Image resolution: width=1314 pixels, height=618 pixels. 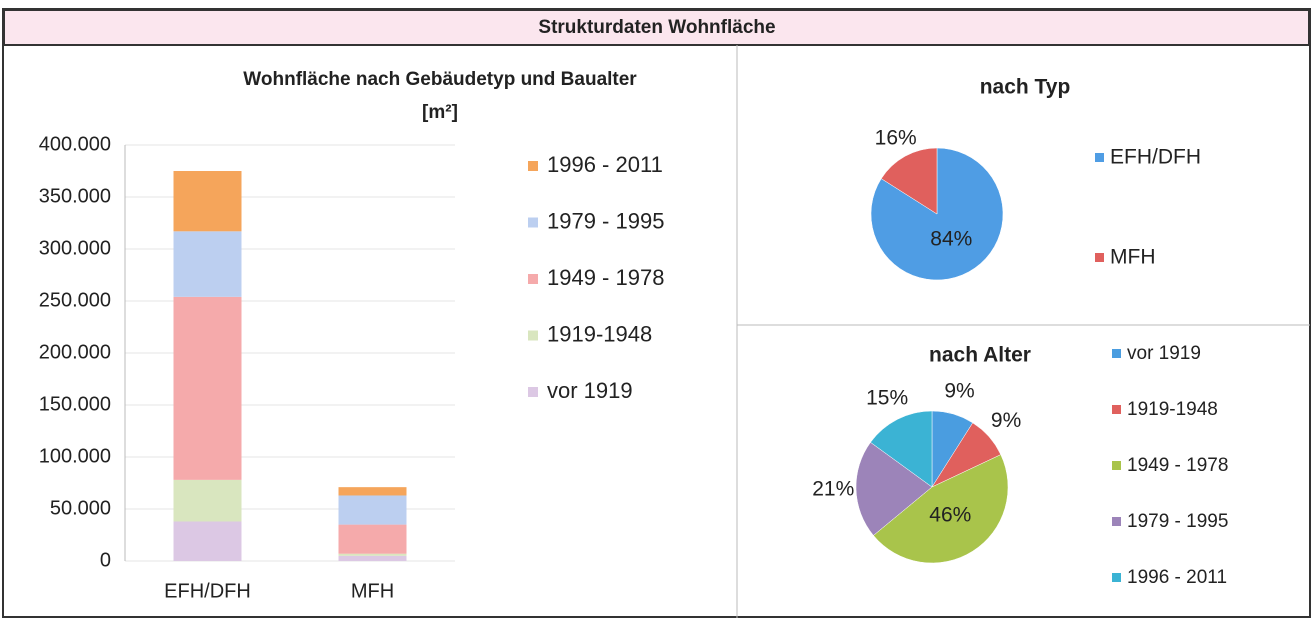 I want to click on data-label: 46%, so click(x=950, y=514).